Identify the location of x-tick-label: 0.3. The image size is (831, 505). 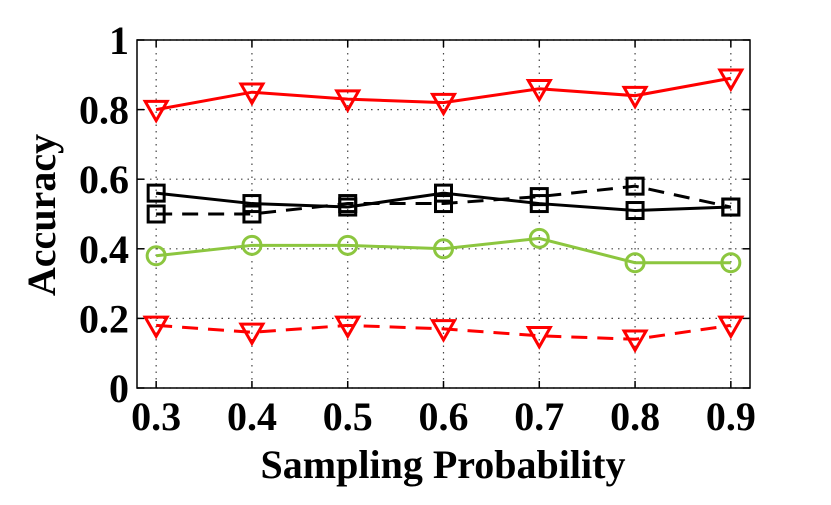
(156, 416).